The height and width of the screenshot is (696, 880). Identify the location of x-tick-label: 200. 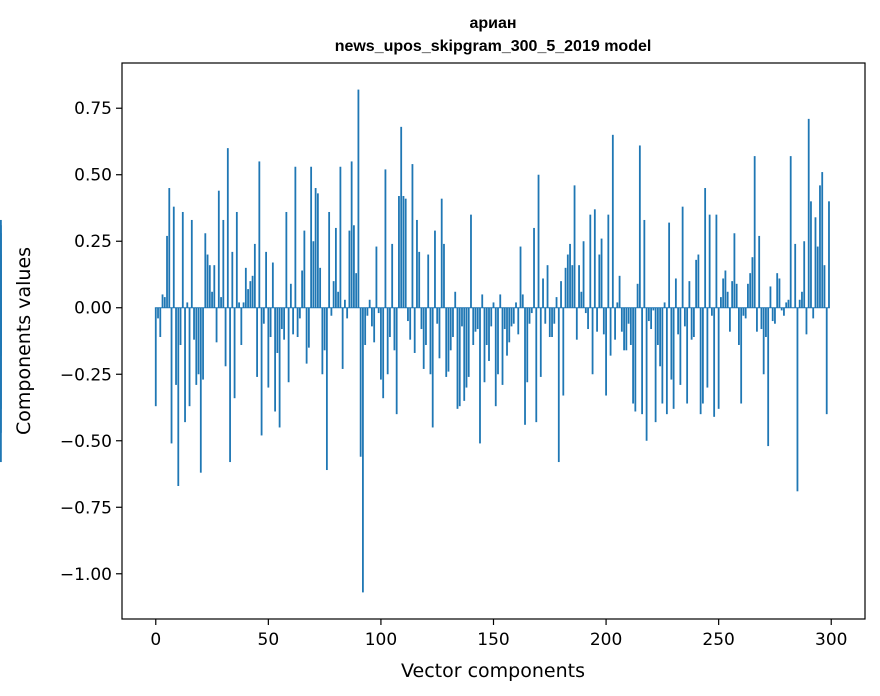
(606, 640).